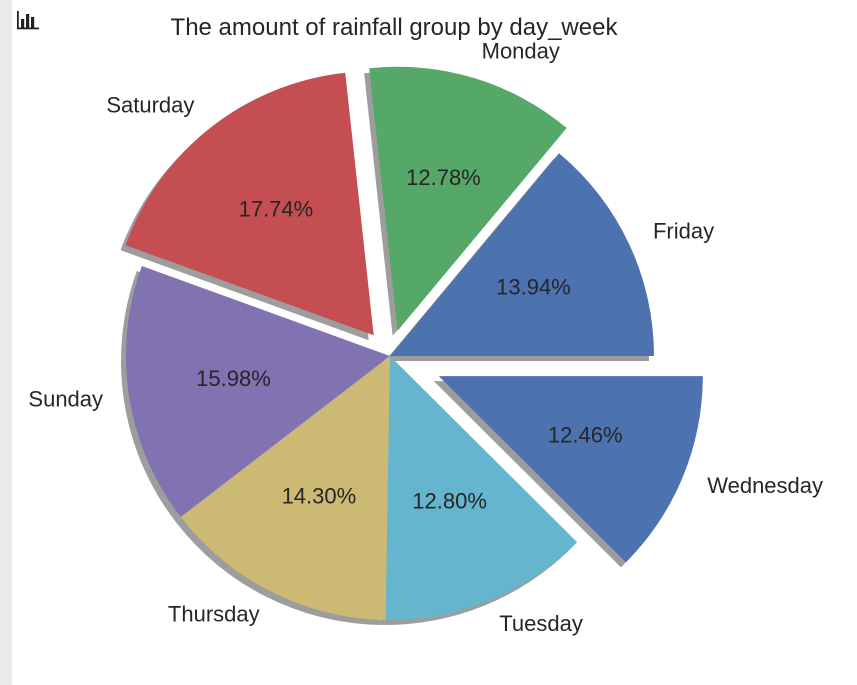 The width and height of the screenshot is (857, 685). Describe the element at coordinates (468, 198) in the screenshot. I see `pie-slice-monday` at that location.